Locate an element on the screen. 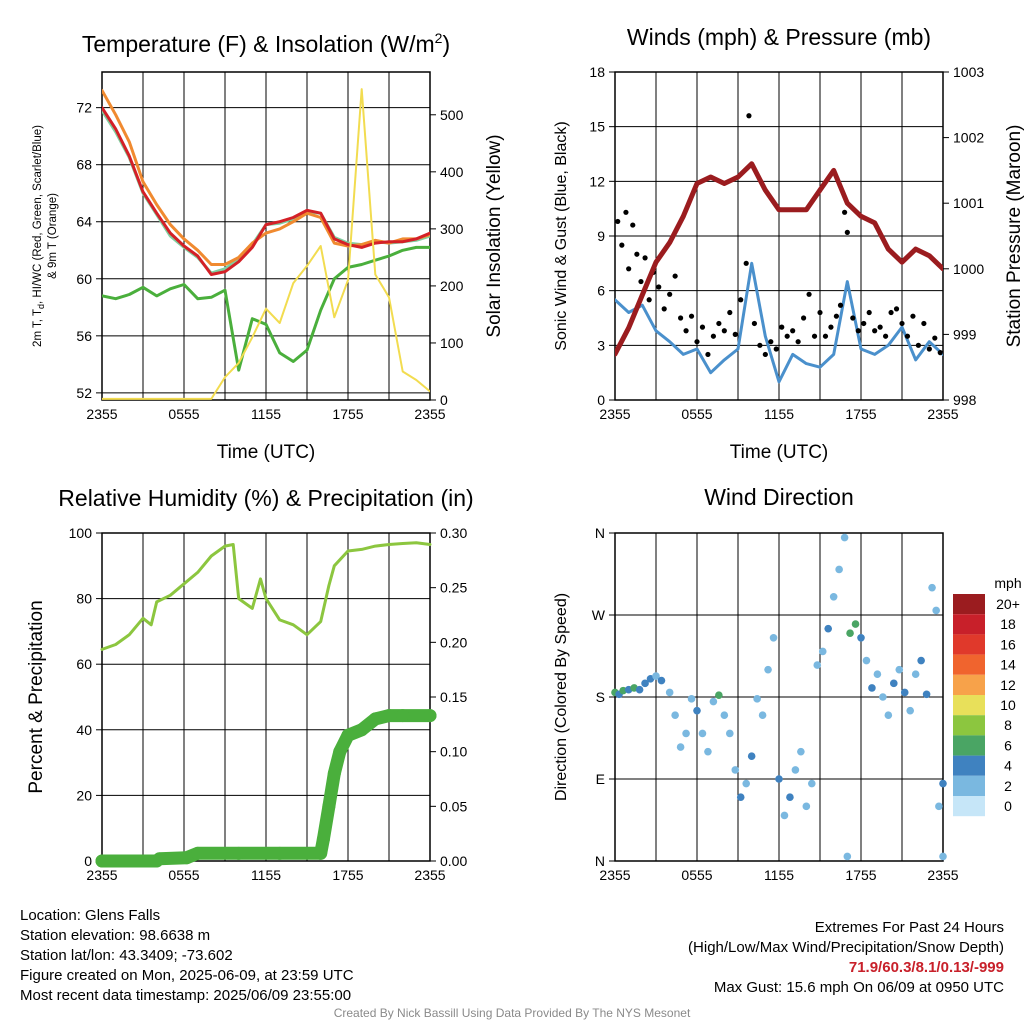 The height and width of the screenshot is (1024, 1024). legend-label: 20+ is located at coordinates (1008, 604).